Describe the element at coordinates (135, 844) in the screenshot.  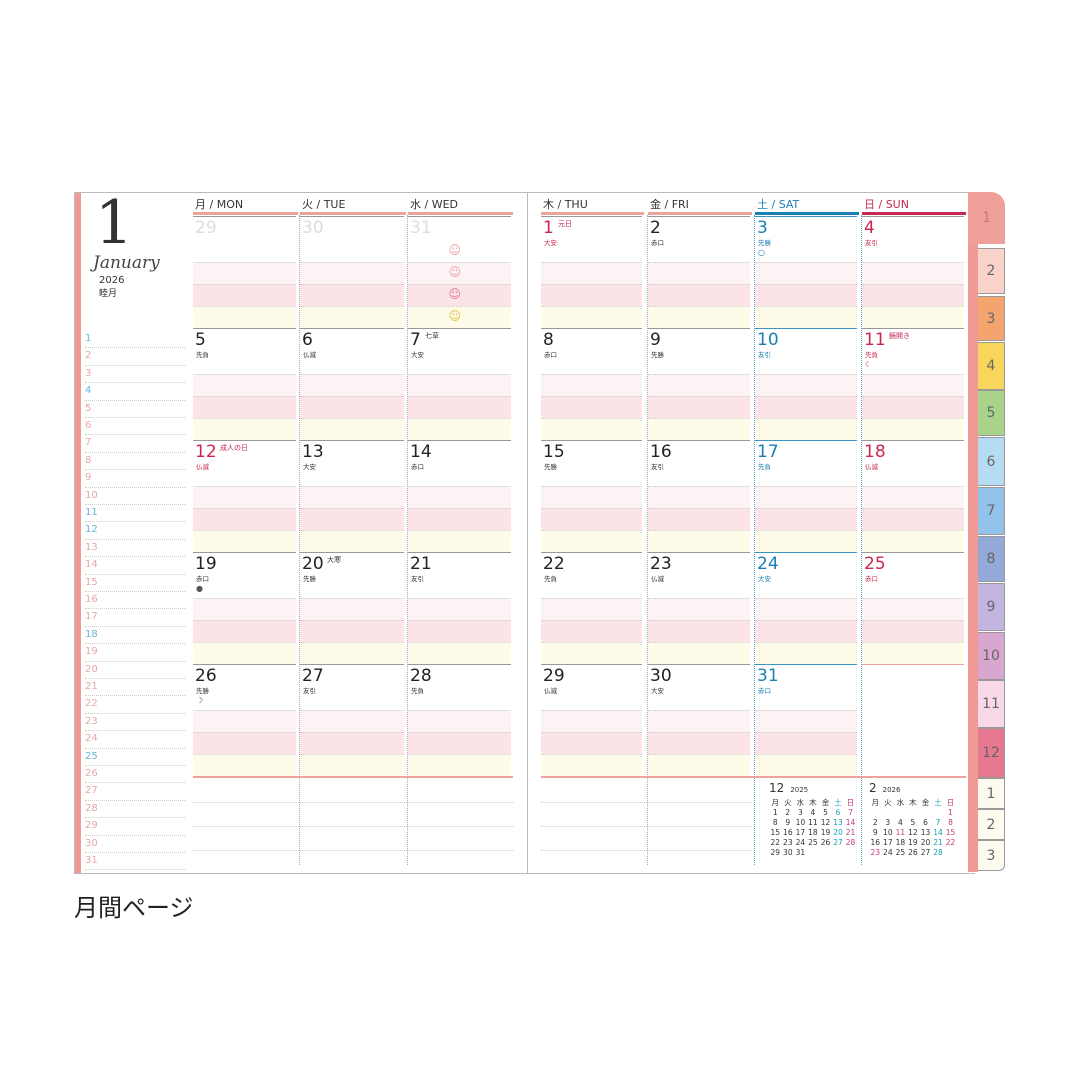
I see `side-day-row: 30` at that location.